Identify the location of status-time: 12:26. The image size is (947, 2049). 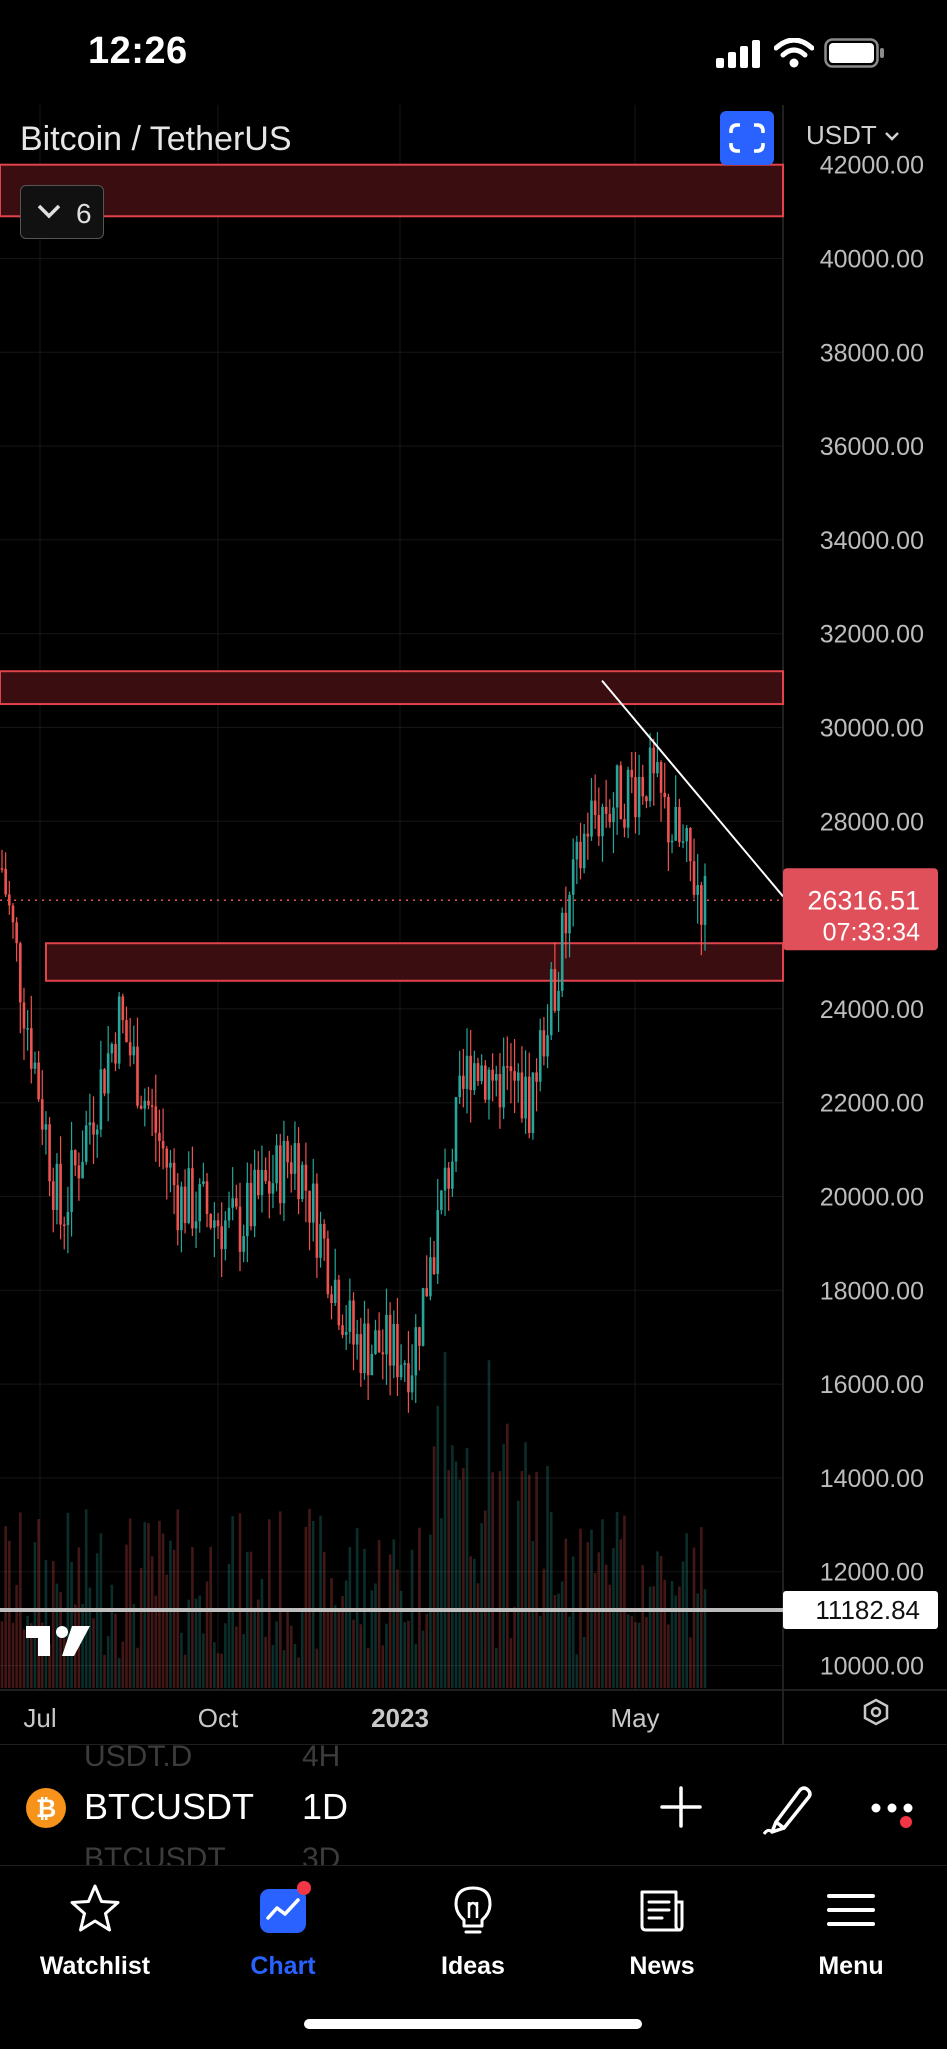
(138, 51).